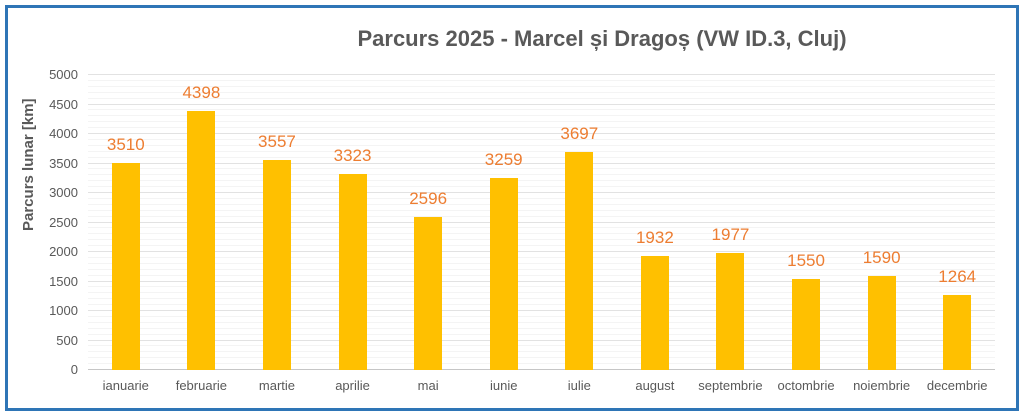  Describe the element at coordinates (428, 198) in the screenshot. I see `bar-value-label: 2596` at that location.